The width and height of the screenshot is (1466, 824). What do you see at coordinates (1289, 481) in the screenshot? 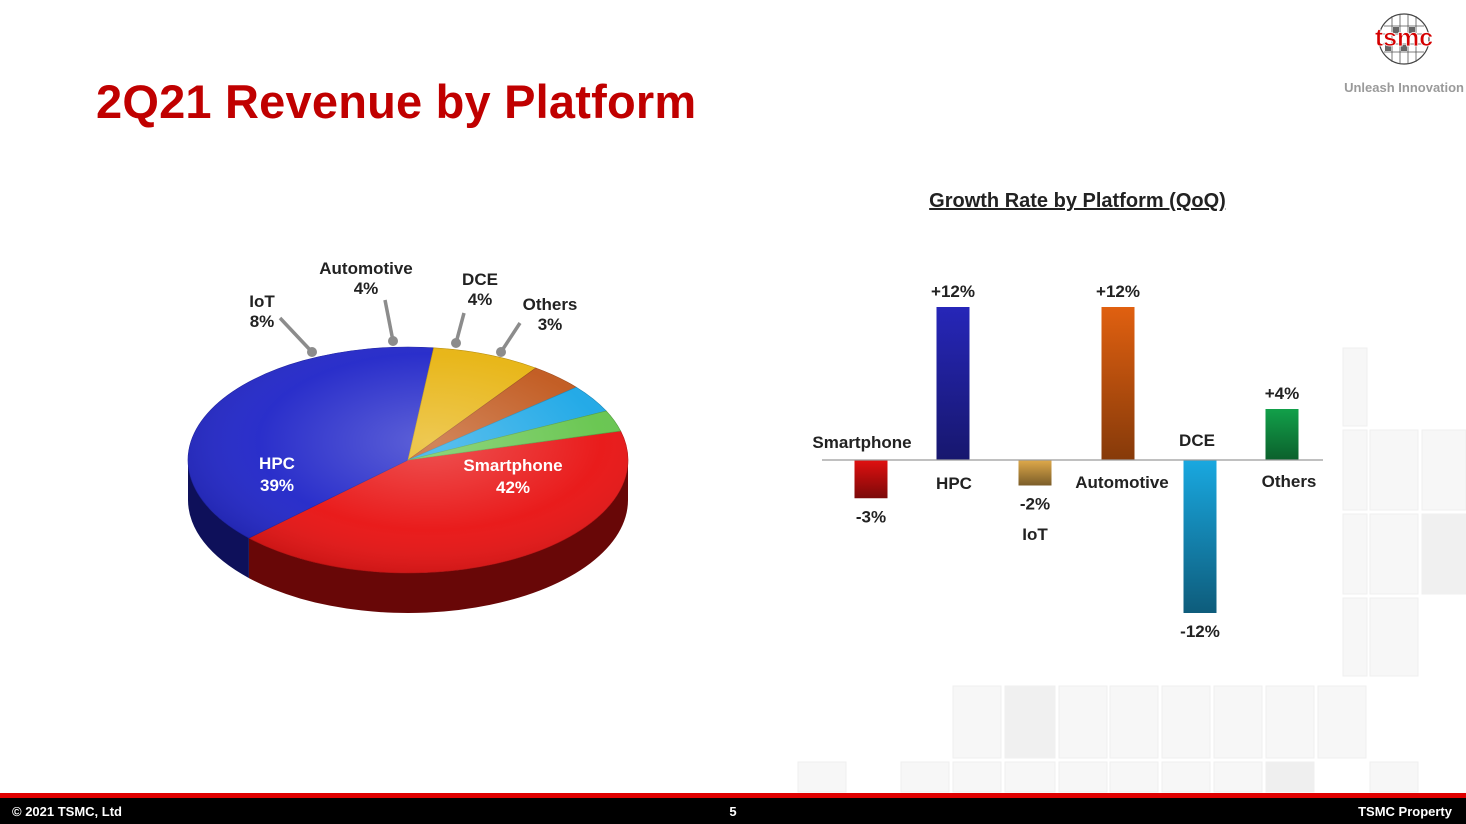
I see `bar-category-label-others: Others` at bounding box center [1289, 481].